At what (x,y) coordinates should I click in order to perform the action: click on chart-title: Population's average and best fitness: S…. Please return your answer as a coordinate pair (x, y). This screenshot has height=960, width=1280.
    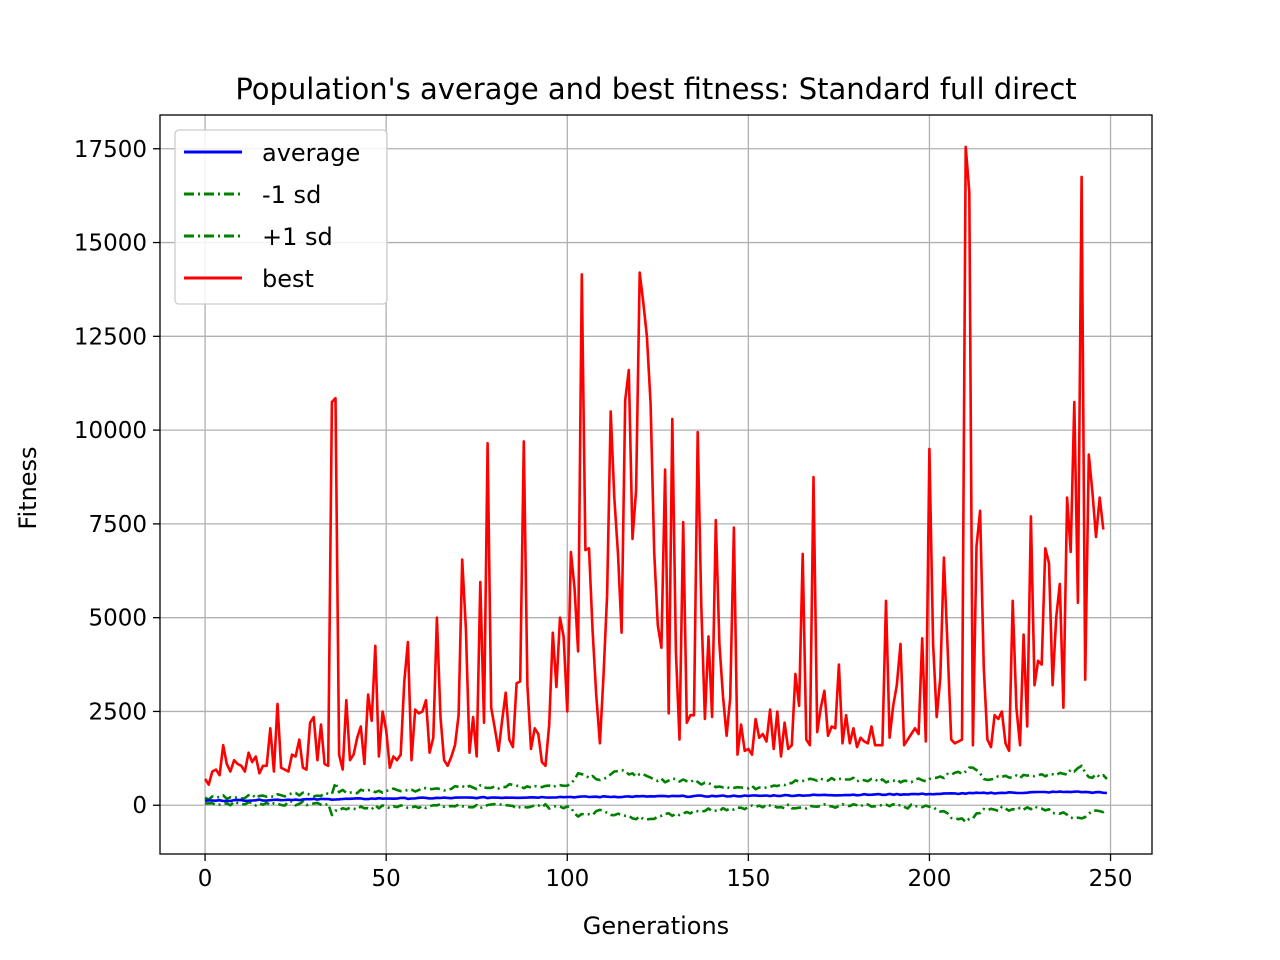
    Looking at the image, I should click on (655, 89).